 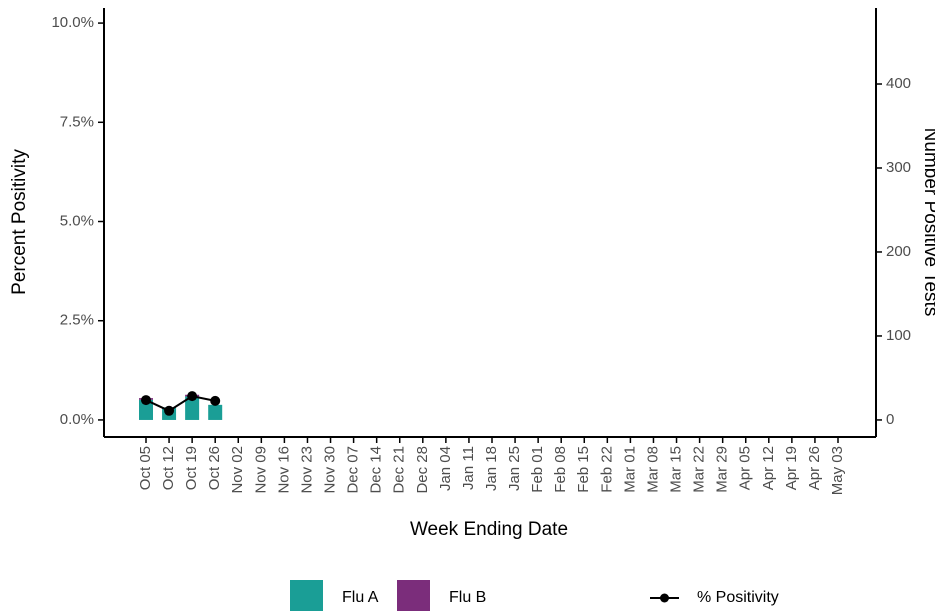 What do you see at coordinates (77, 320) in the screenshot?
I see `y-tick-label: 2.5%` at bounding box center [77, 320].